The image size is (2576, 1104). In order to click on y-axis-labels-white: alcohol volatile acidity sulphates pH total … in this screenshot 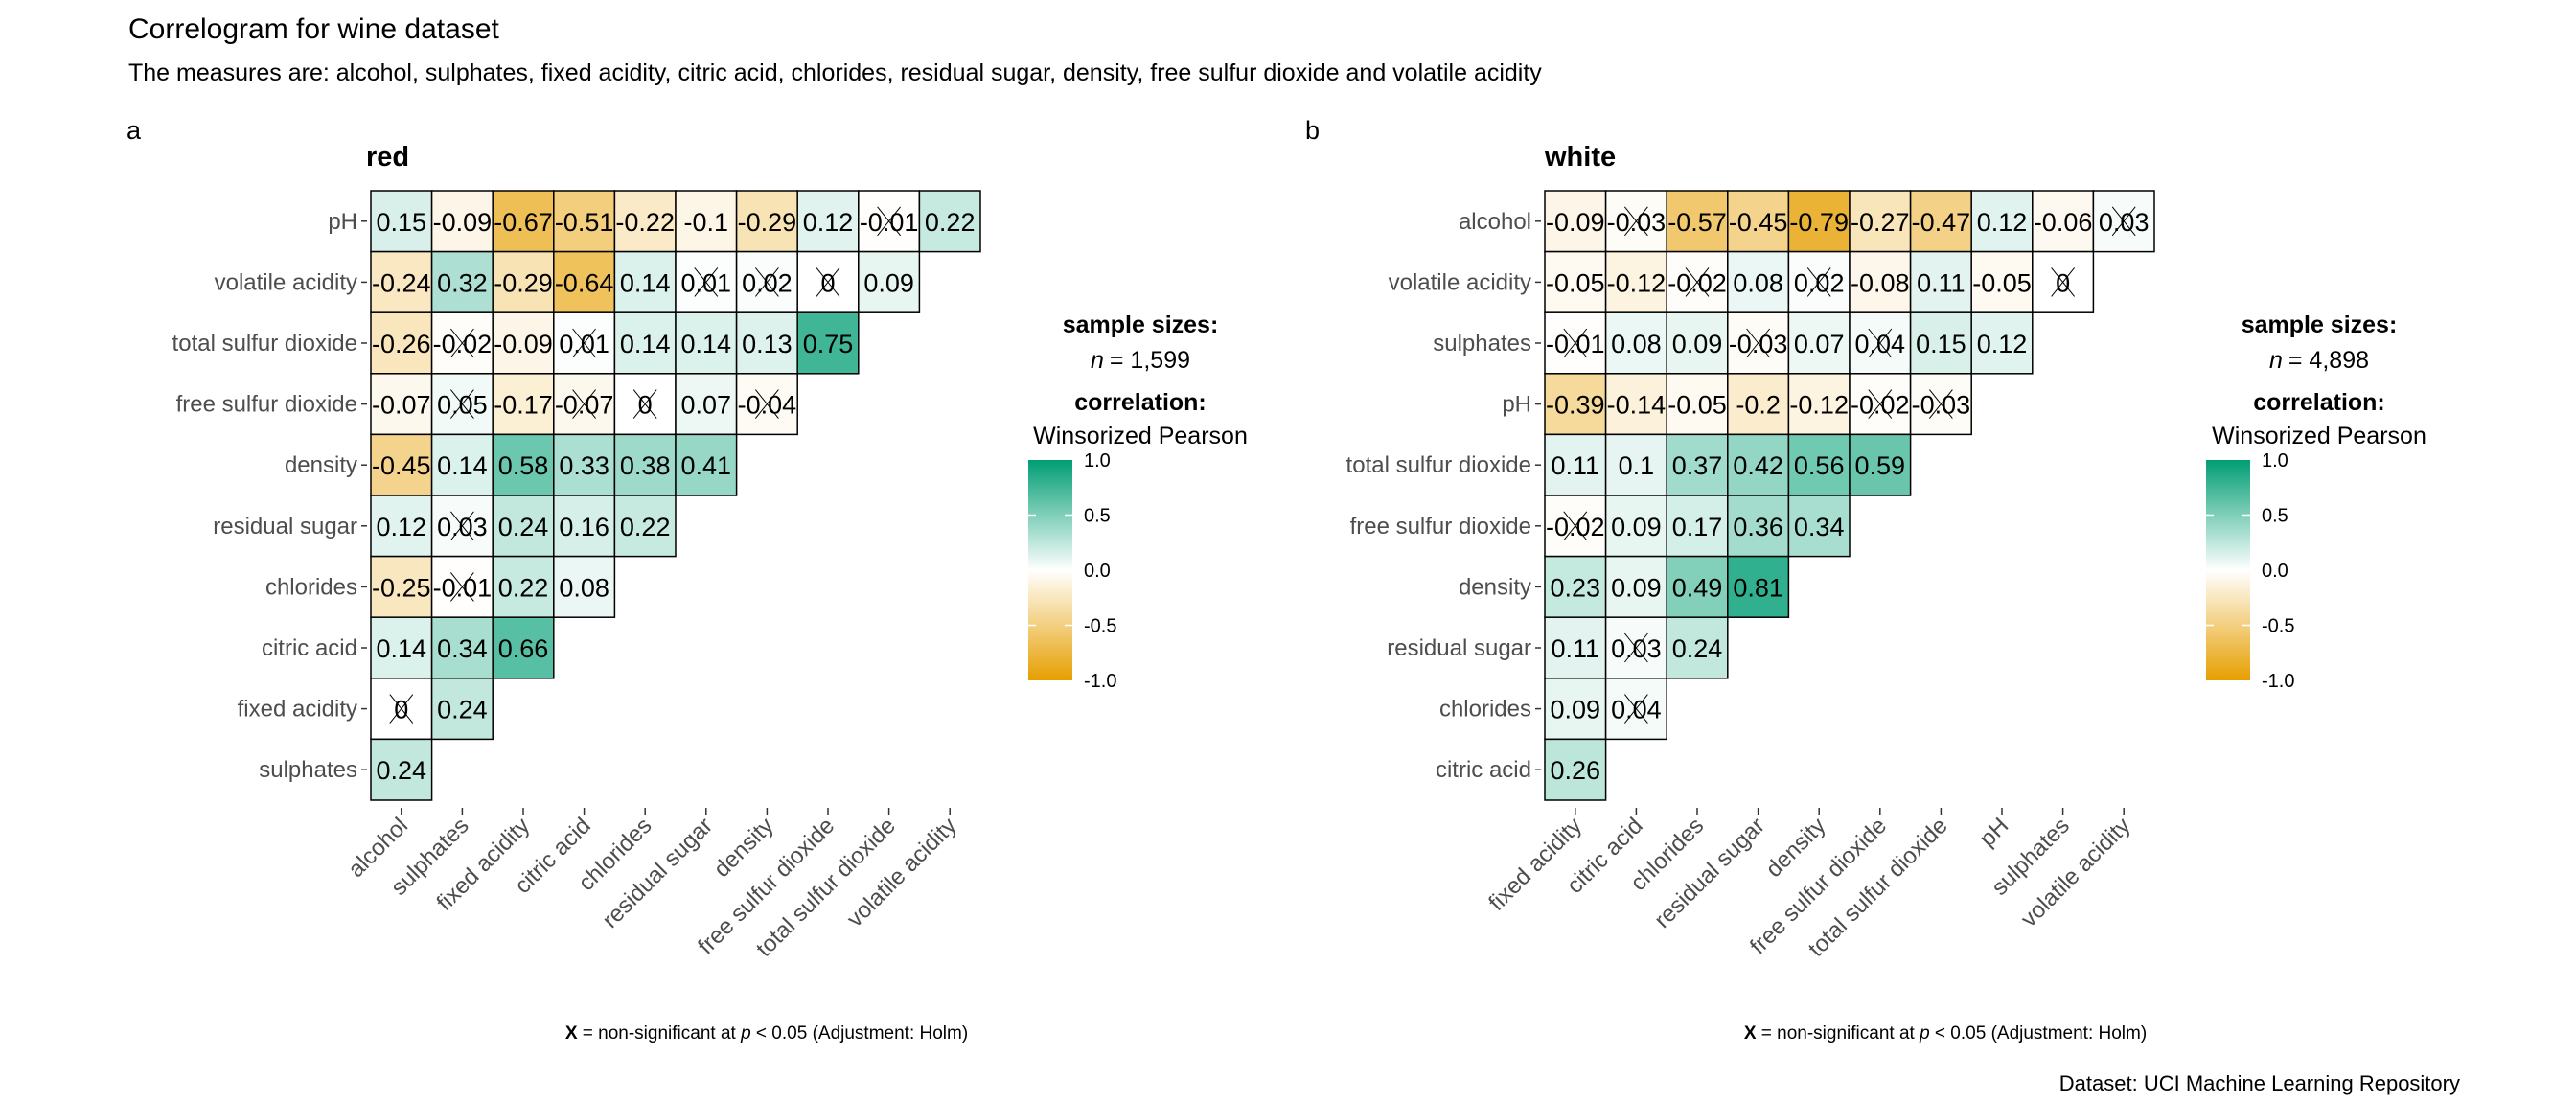, I will do `click(1443, 496)`.